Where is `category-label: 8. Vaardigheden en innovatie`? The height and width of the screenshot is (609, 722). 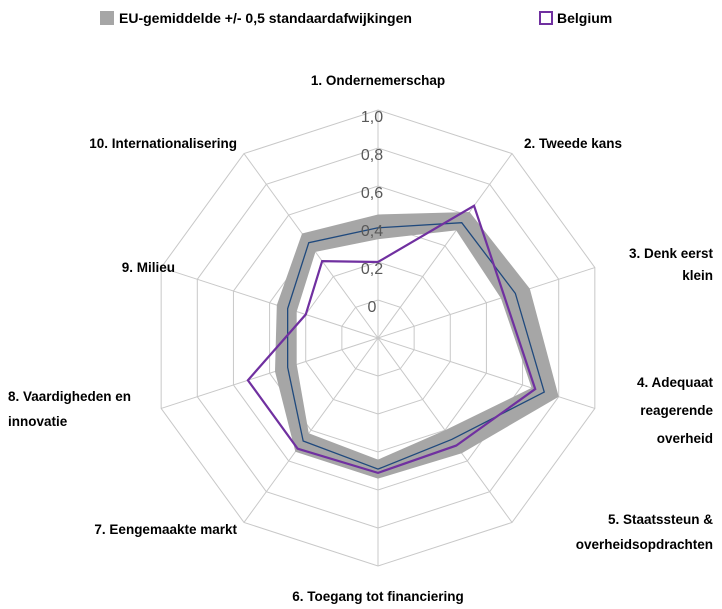
category-label: 8. Vaardigheden en innovatie is located at coordinates (70, 409).